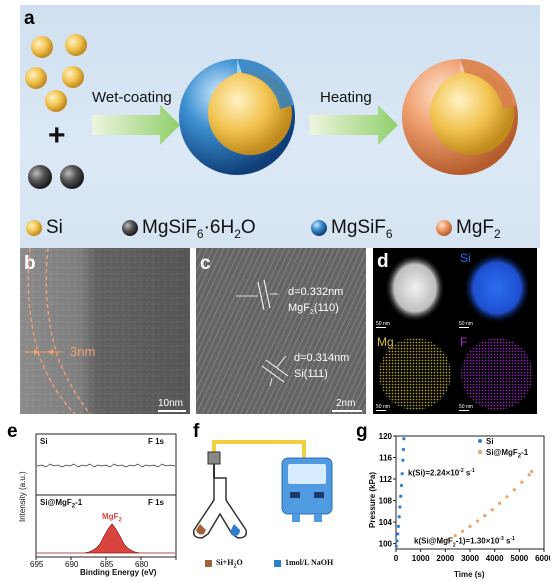  Describe the element at coordinates (29, 18) in the screenshot. I see `panel-a-label: a` at that location.